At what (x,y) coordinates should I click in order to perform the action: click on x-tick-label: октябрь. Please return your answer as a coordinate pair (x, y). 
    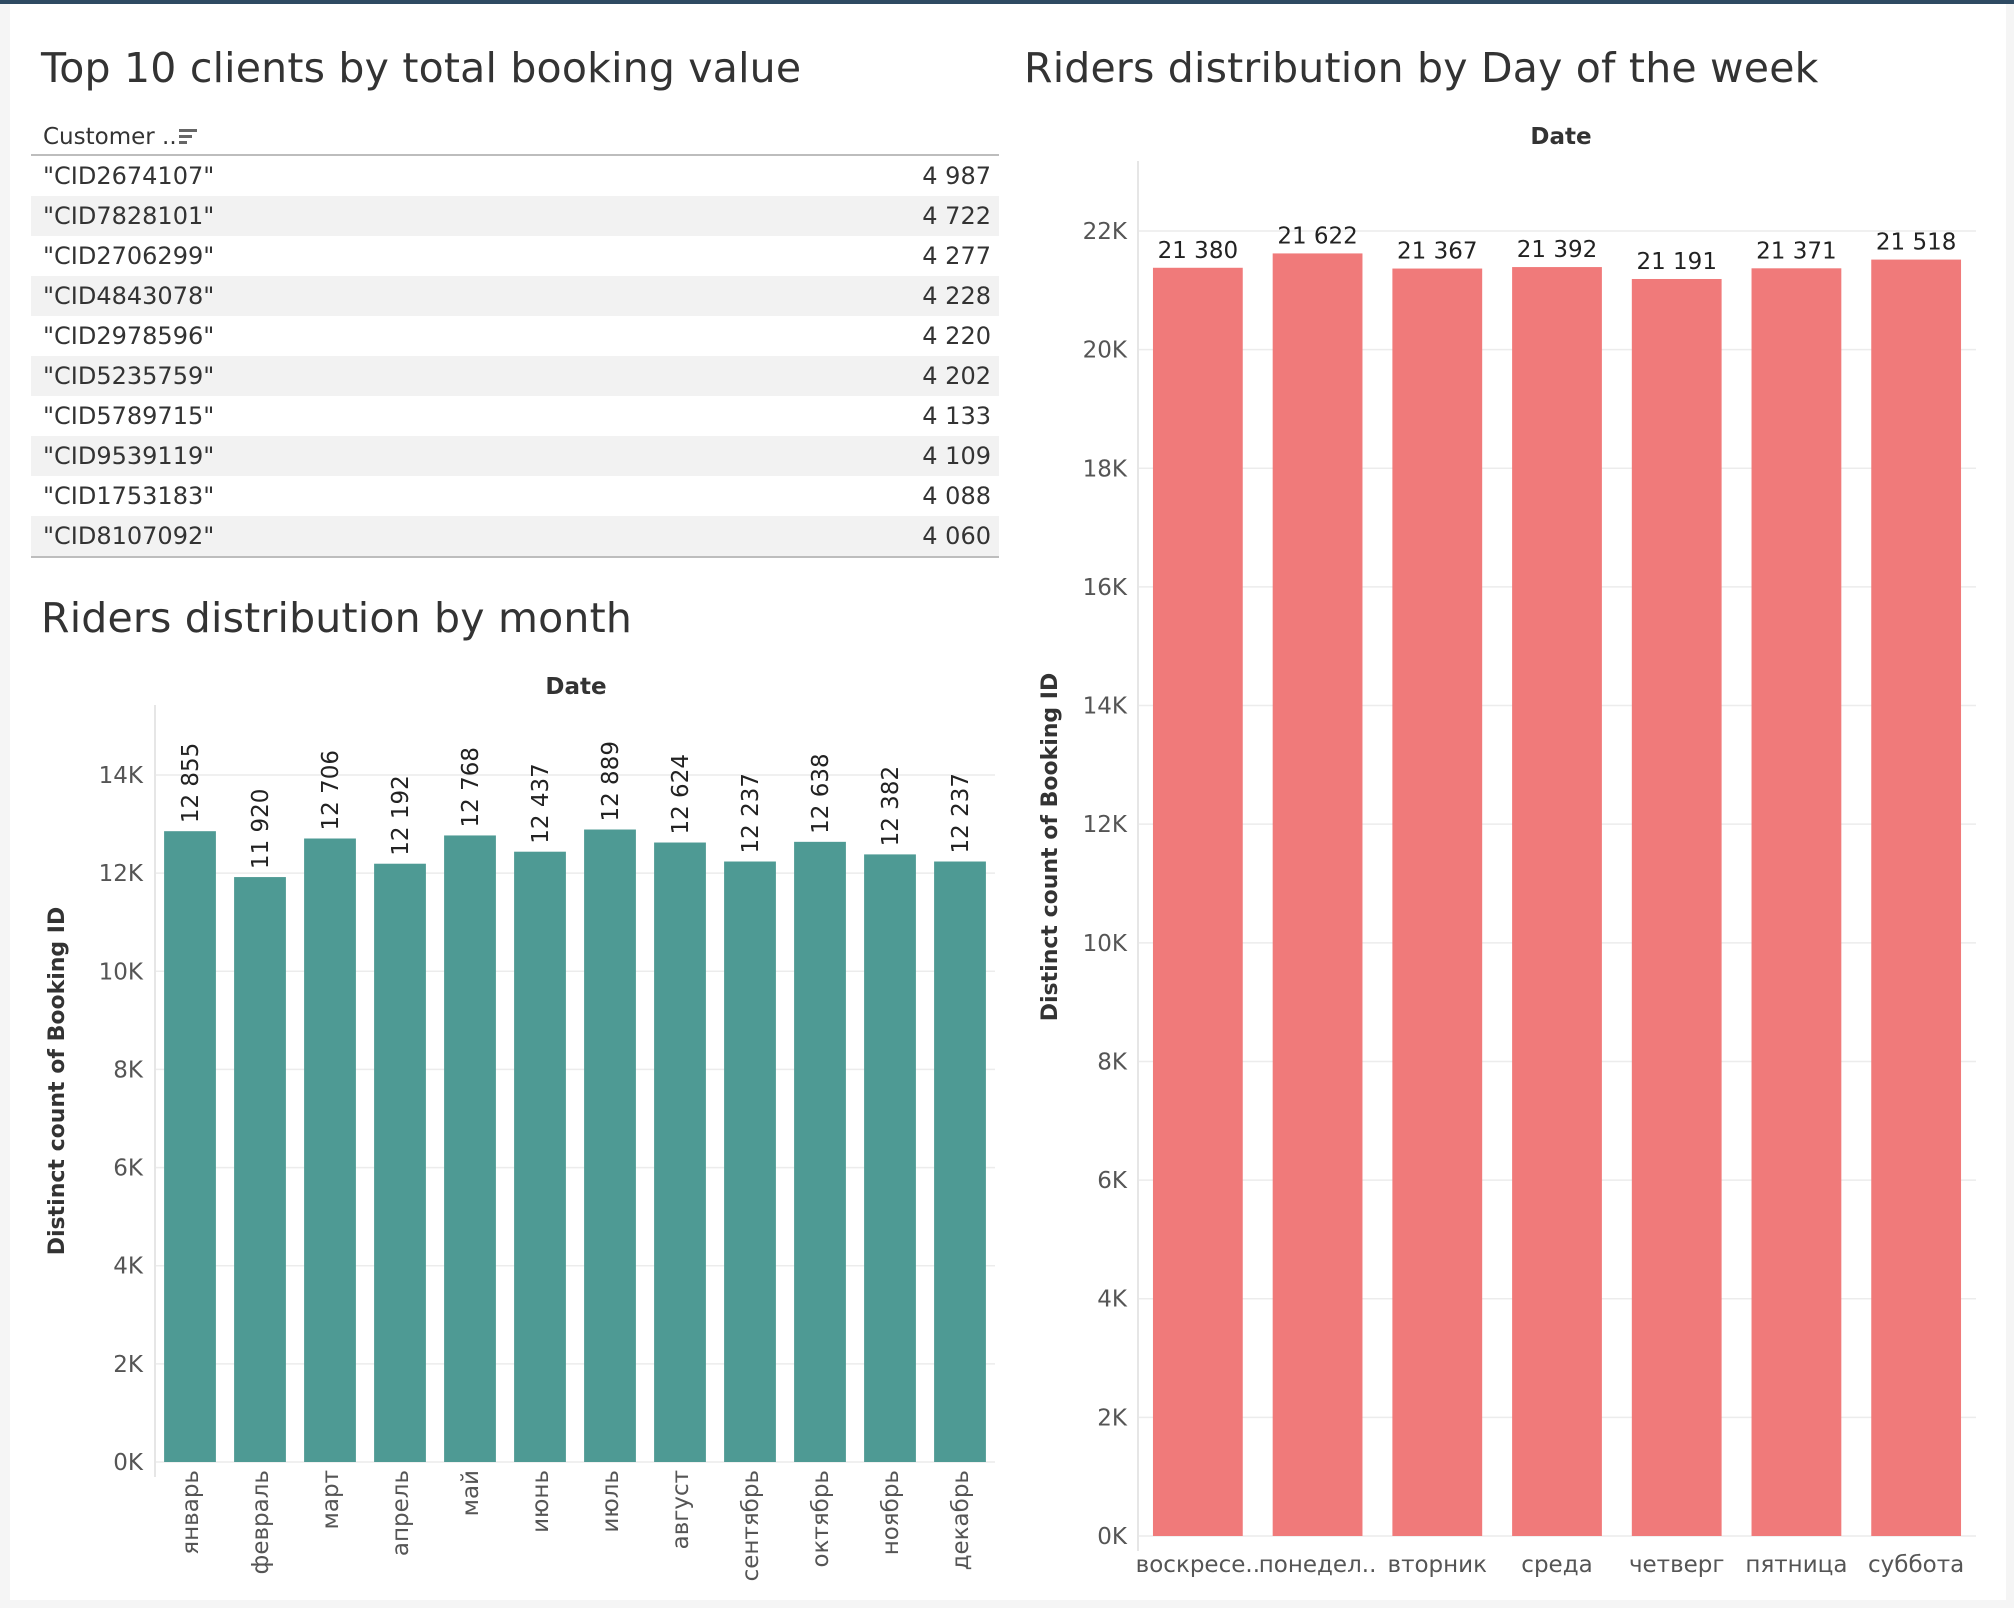
    Looking at the image, I should click on (821, 1519).